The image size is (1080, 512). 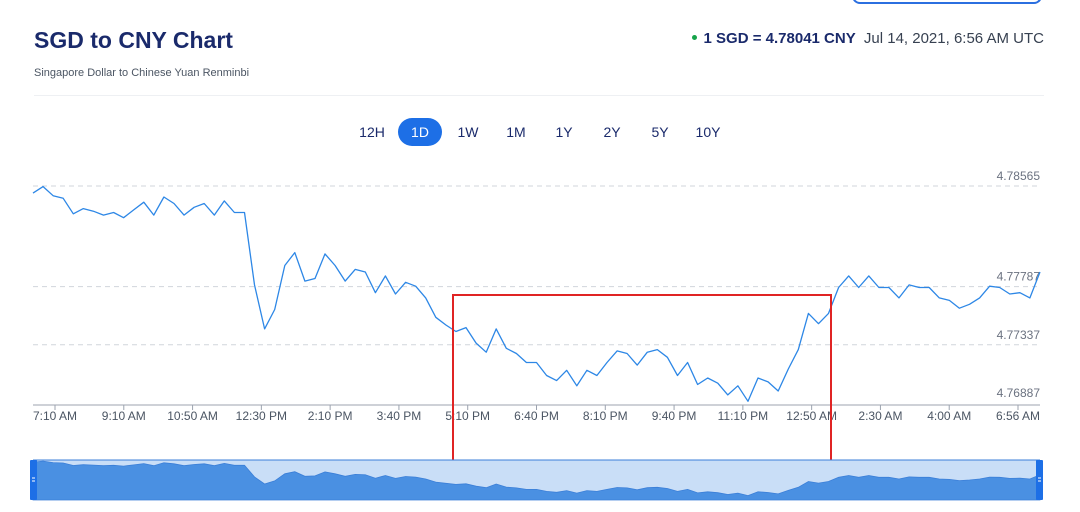 I want to click on x-tick-label: 8:10 PM, so click(x=605, y=416).